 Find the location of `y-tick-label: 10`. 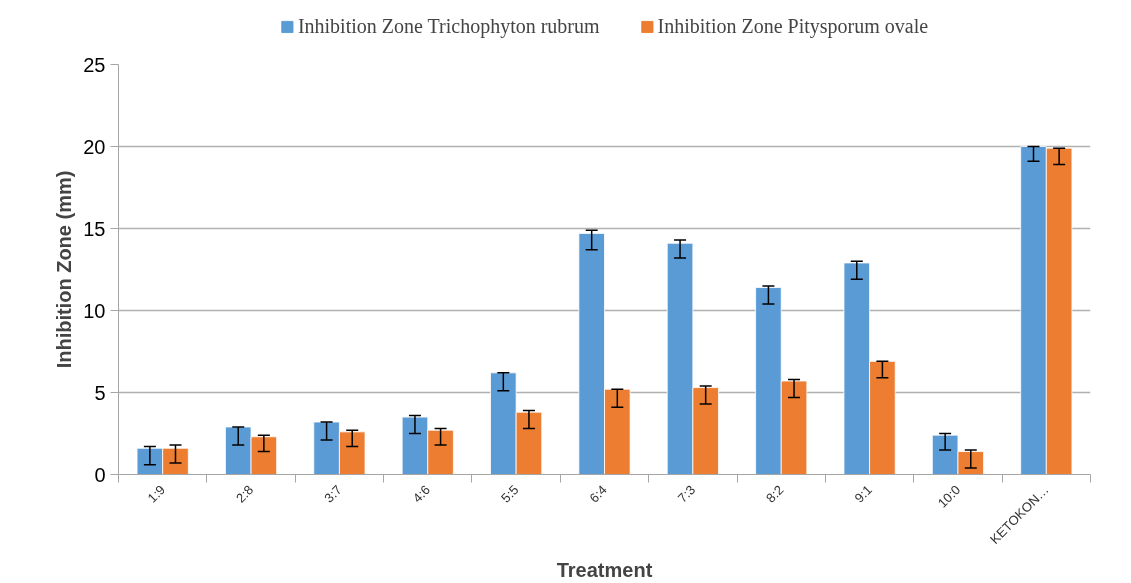

y-tick-label: 10 is located at coordinates (94, 310).